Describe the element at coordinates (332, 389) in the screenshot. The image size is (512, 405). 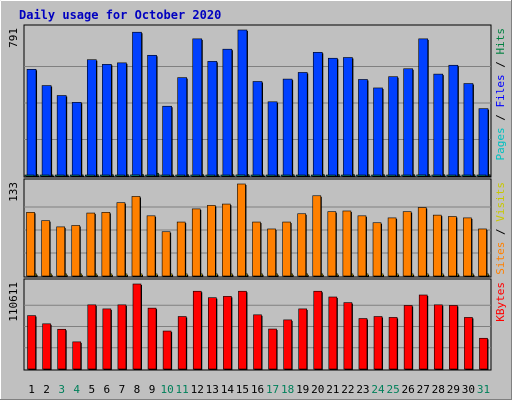
I see `x-tick-label: 21` at that location.